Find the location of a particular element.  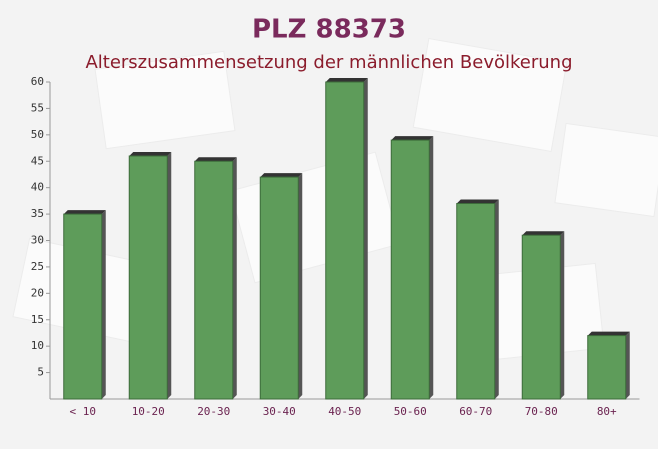

y-tick-label: 30 is located at coordinates (37, 240).